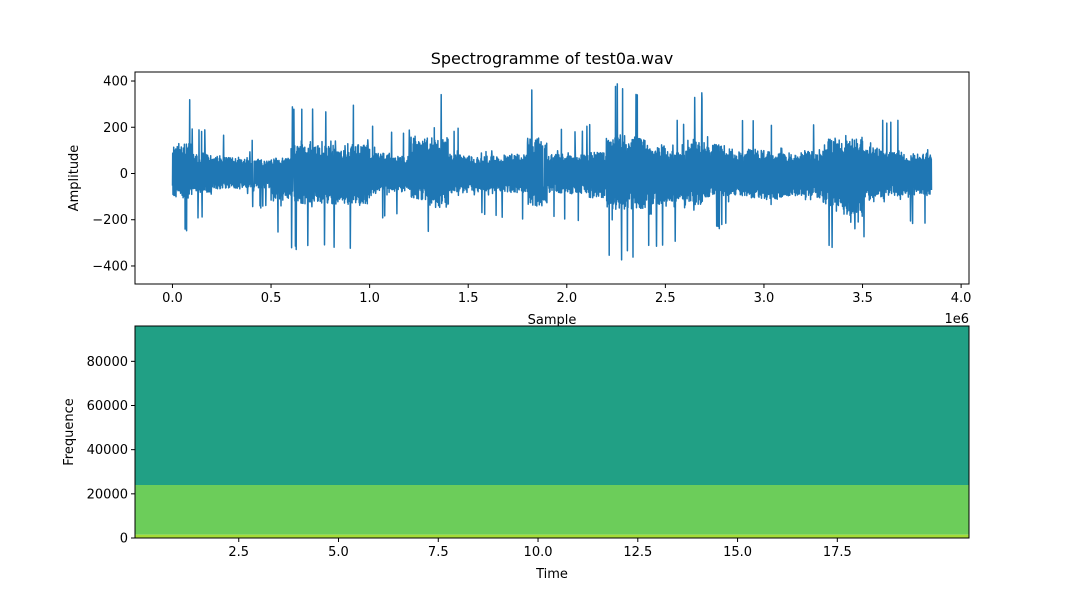 The image size is (1077, 608). What do you see at coordinates (110, 266) in the screenshot?
I see `y-tick-label: −400` at bounding box center [110, 266].